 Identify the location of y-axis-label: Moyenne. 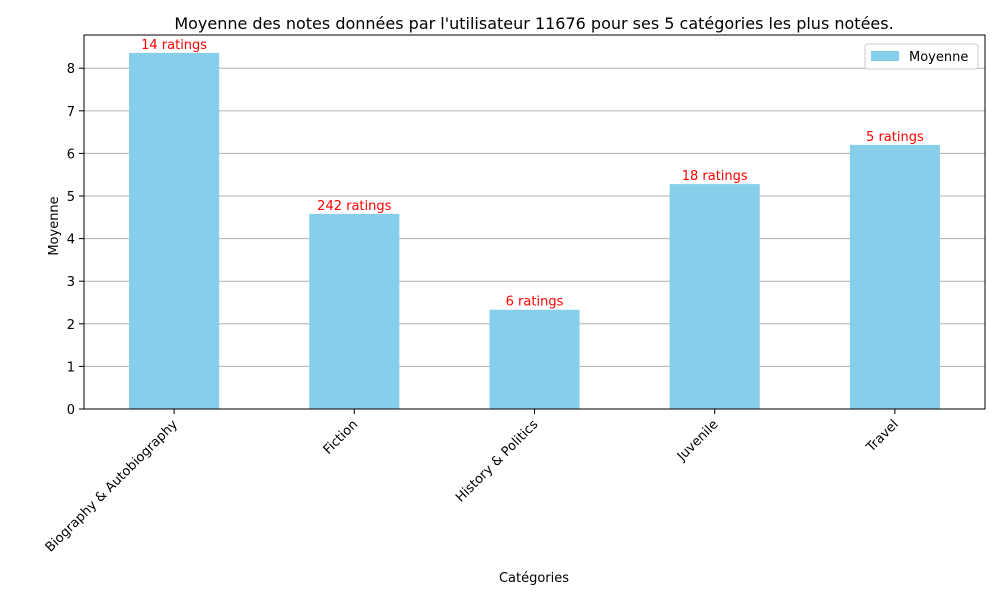
(54, 225).